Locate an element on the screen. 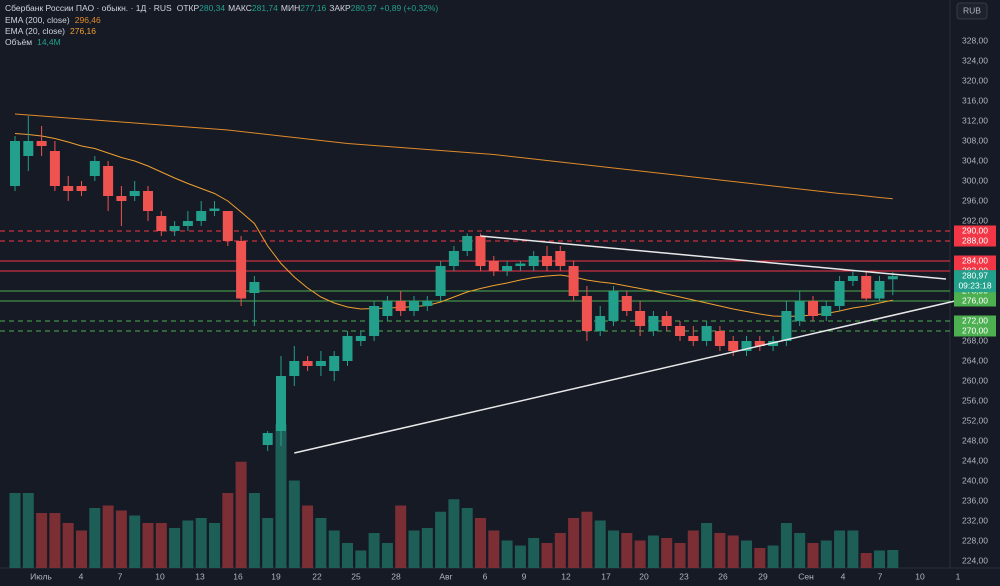  ohlc-value: 280,34 is located at coordinates (212, 8).